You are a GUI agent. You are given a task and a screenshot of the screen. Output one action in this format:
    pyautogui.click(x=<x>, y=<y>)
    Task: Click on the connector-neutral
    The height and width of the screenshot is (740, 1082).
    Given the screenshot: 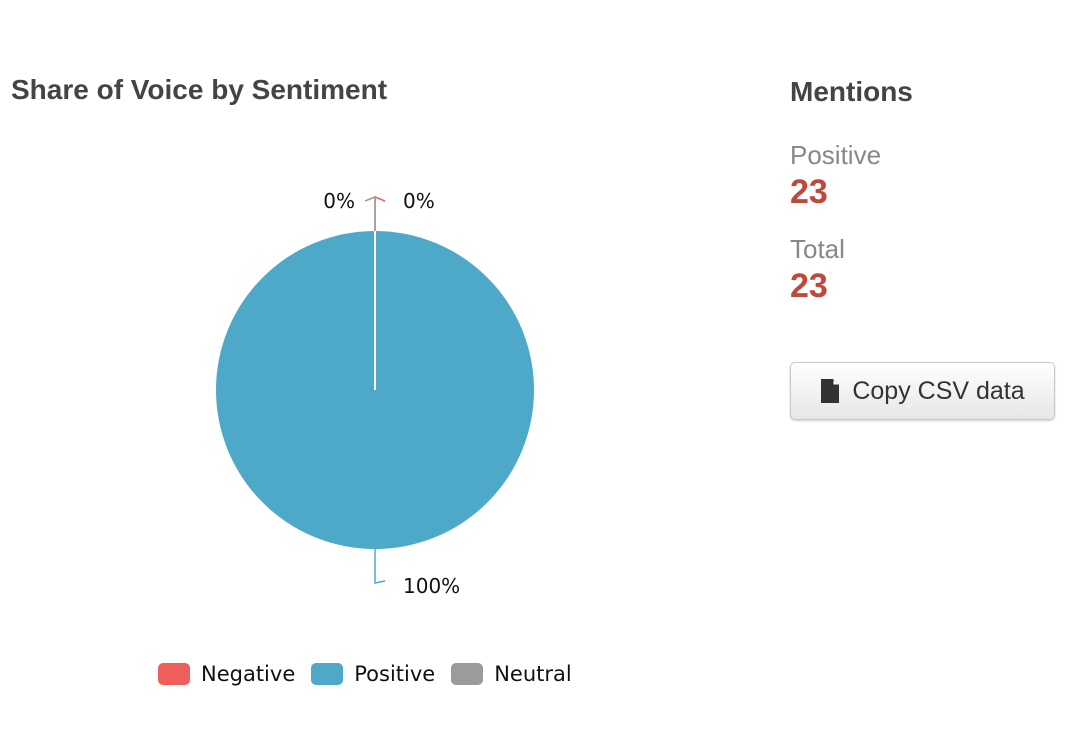 What is the action you would take?
    pyautogui.click(x=370, y=213)
    